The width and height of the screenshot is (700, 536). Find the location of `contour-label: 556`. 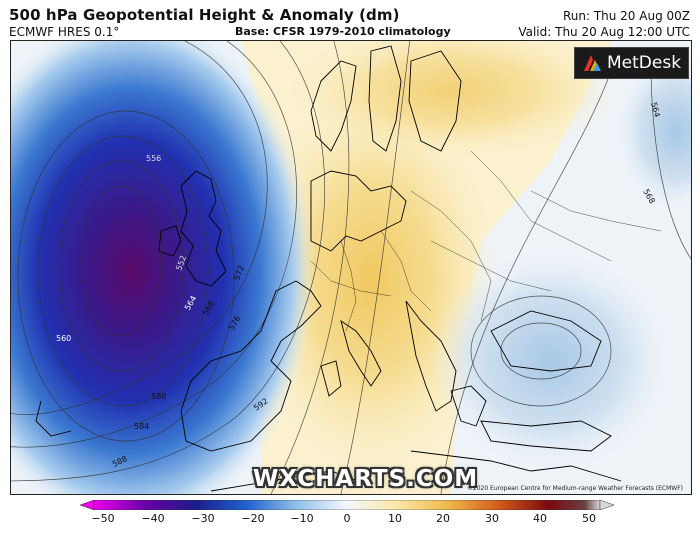

contour-label: 556 is located at coordinates (153, 158).